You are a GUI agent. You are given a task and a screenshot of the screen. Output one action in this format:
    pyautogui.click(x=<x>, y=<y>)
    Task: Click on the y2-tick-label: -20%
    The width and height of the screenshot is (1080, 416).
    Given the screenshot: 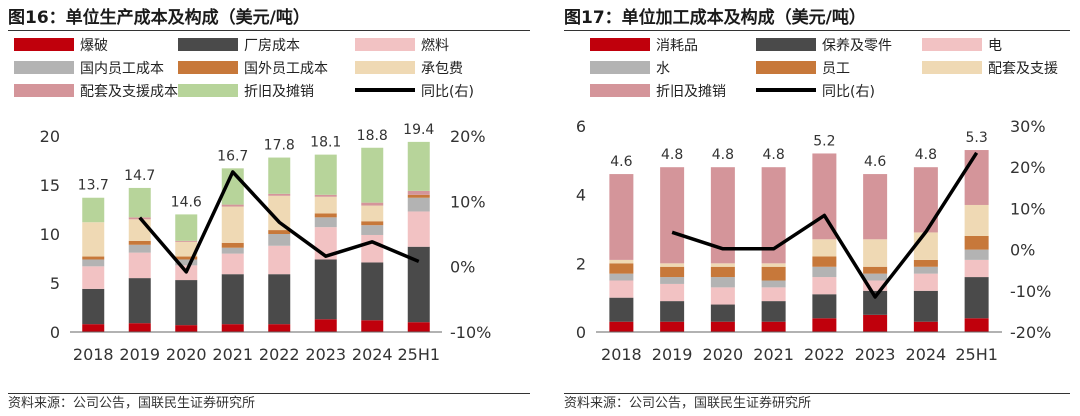 What is the action you would take?
    pyautogui.click(x=1030, y=332)
    